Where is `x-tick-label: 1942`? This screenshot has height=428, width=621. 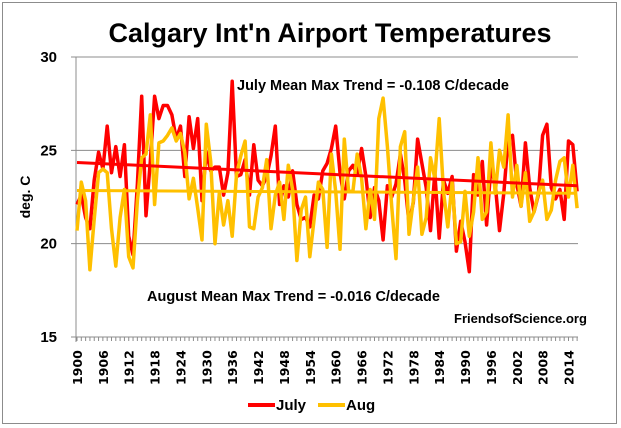
x-tick-label: 1942 is located at coordinates (258, 367).